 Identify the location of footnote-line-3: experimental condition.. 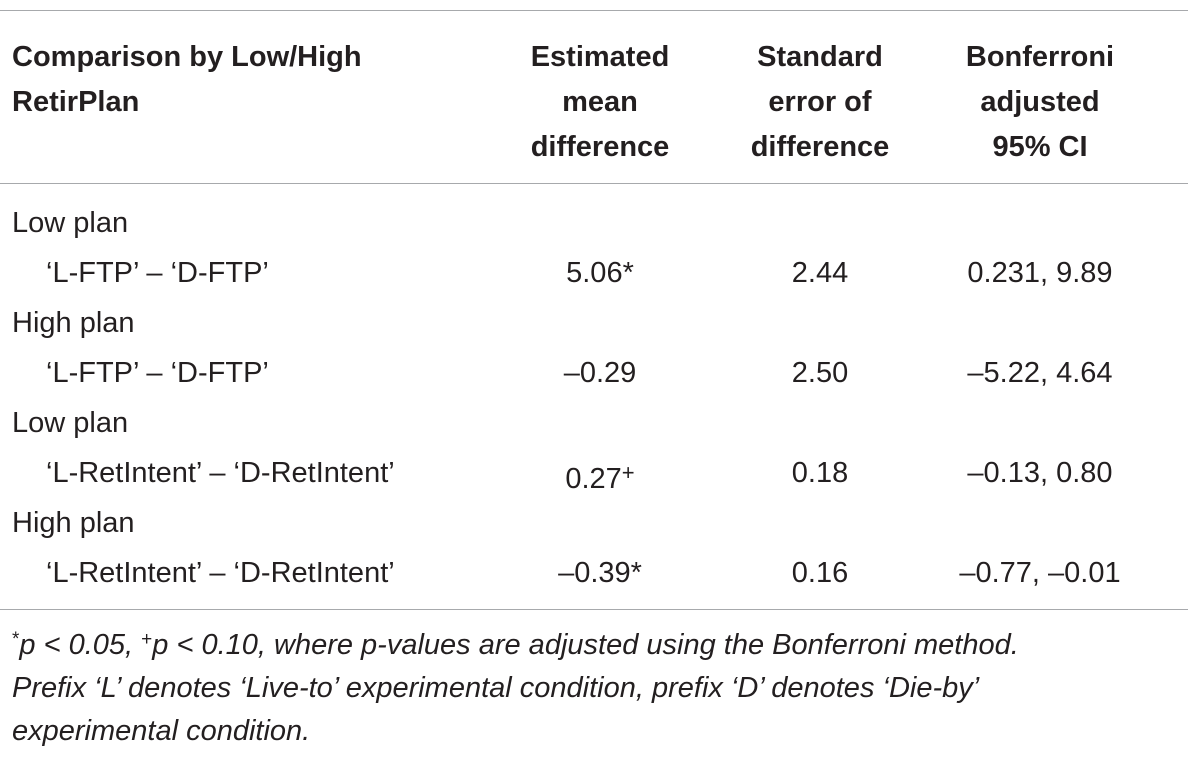
(161, 731).